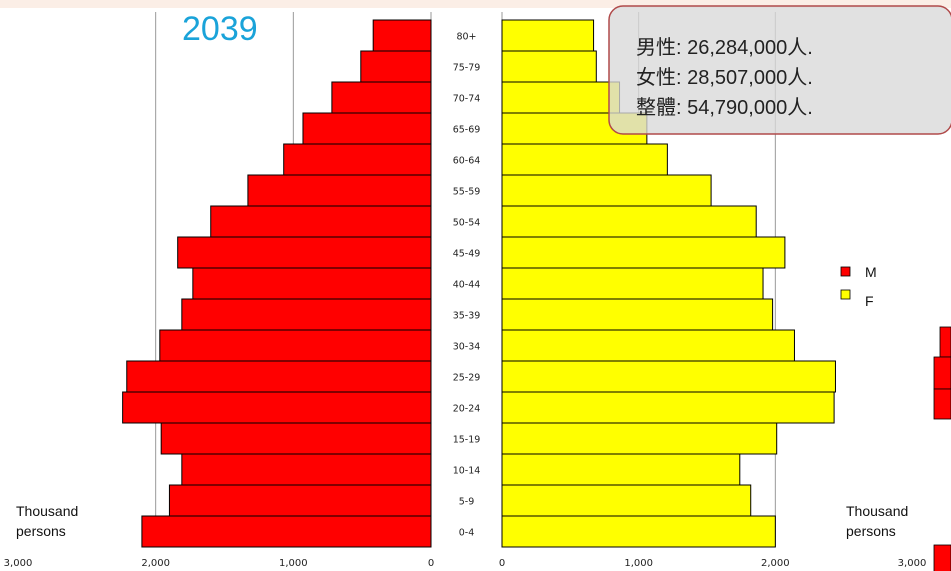 Image resolution: width=951 pixels, height=571 pixels. What do you see at coordinates (467, 378) in the screenshot?
I see `age-label-25-29: 25-29` at bounding box center [467, 378].